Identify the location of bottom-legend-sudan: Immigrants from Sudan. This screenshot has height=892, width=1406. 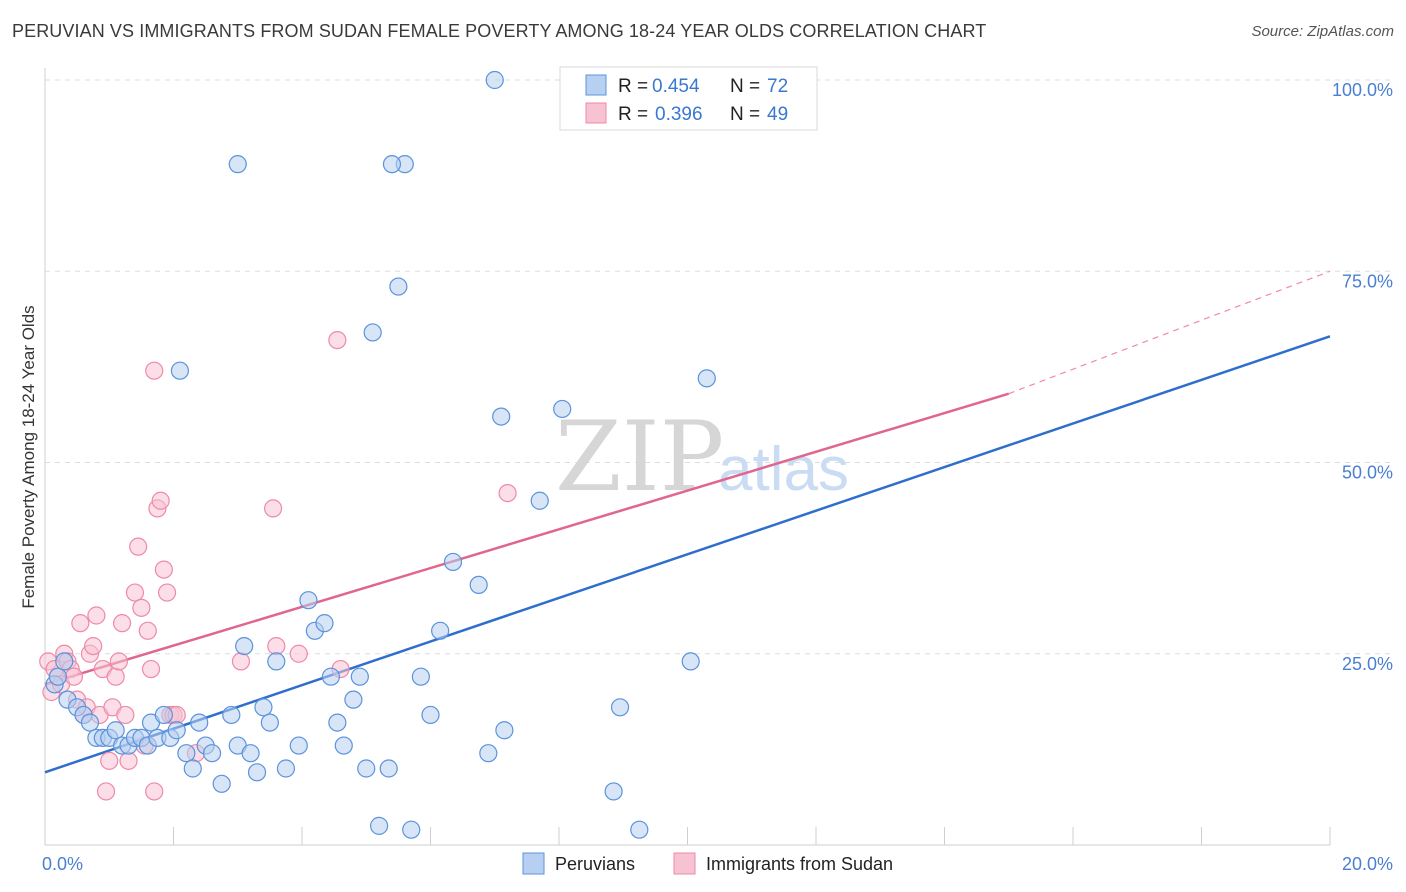
(799, 864).